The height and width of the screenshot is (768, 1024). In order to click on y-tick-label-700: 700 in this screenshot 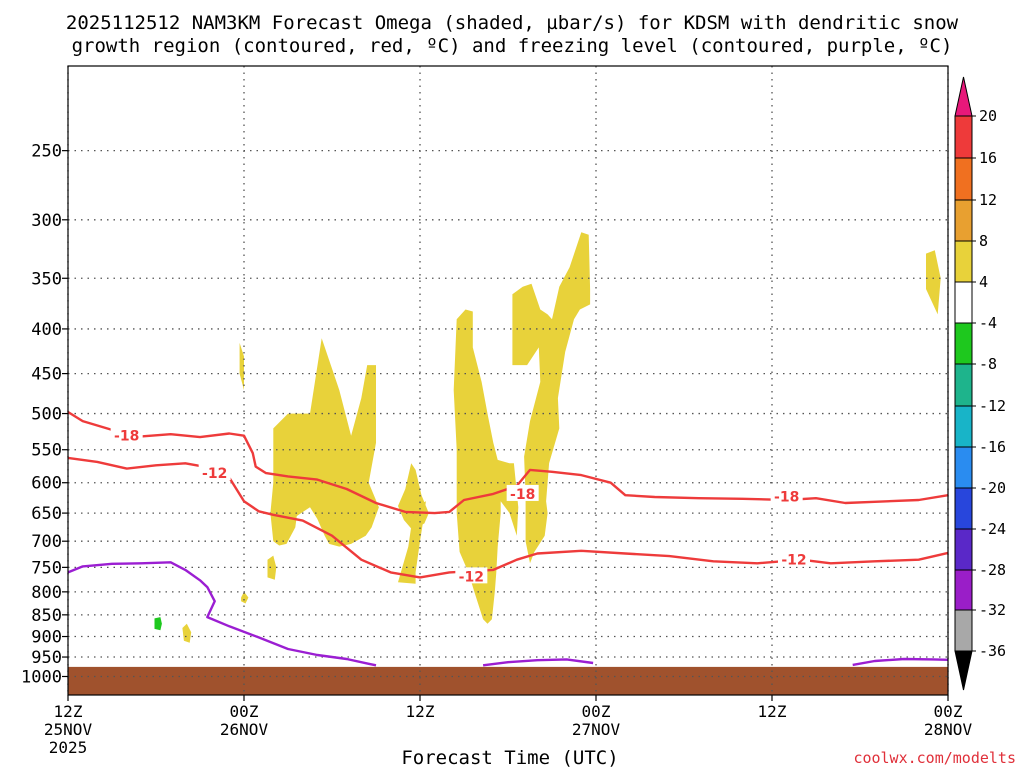, I will do `click(46, 542)`.